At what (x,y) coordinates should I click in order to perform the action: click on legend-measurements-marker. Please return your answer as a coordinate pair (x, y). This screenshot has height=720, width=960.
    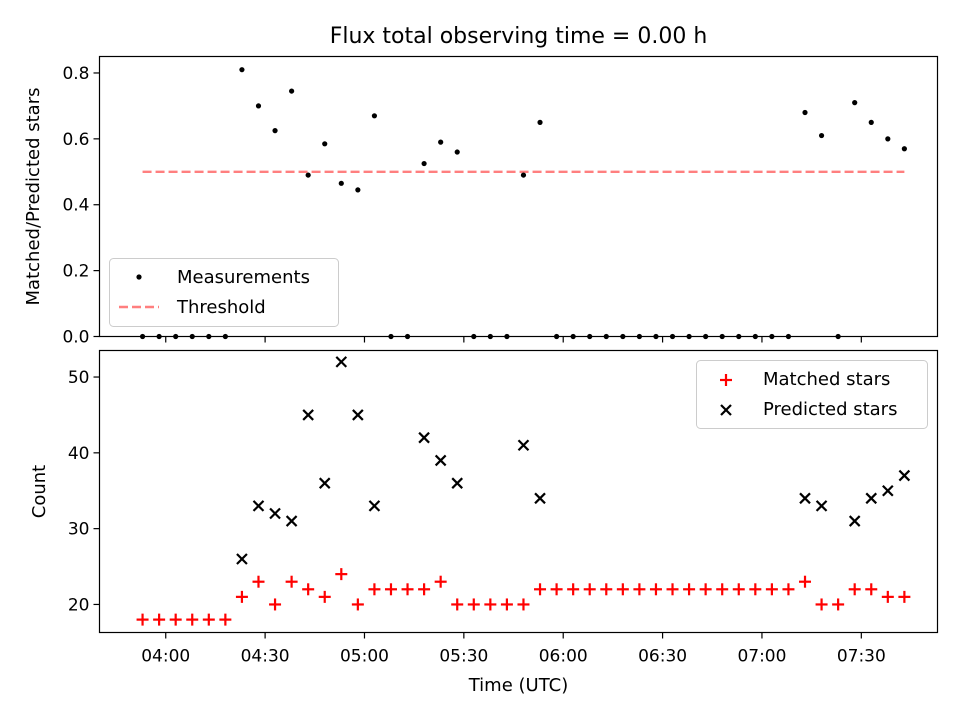
    Looking at the image, I should click on (139, 277).